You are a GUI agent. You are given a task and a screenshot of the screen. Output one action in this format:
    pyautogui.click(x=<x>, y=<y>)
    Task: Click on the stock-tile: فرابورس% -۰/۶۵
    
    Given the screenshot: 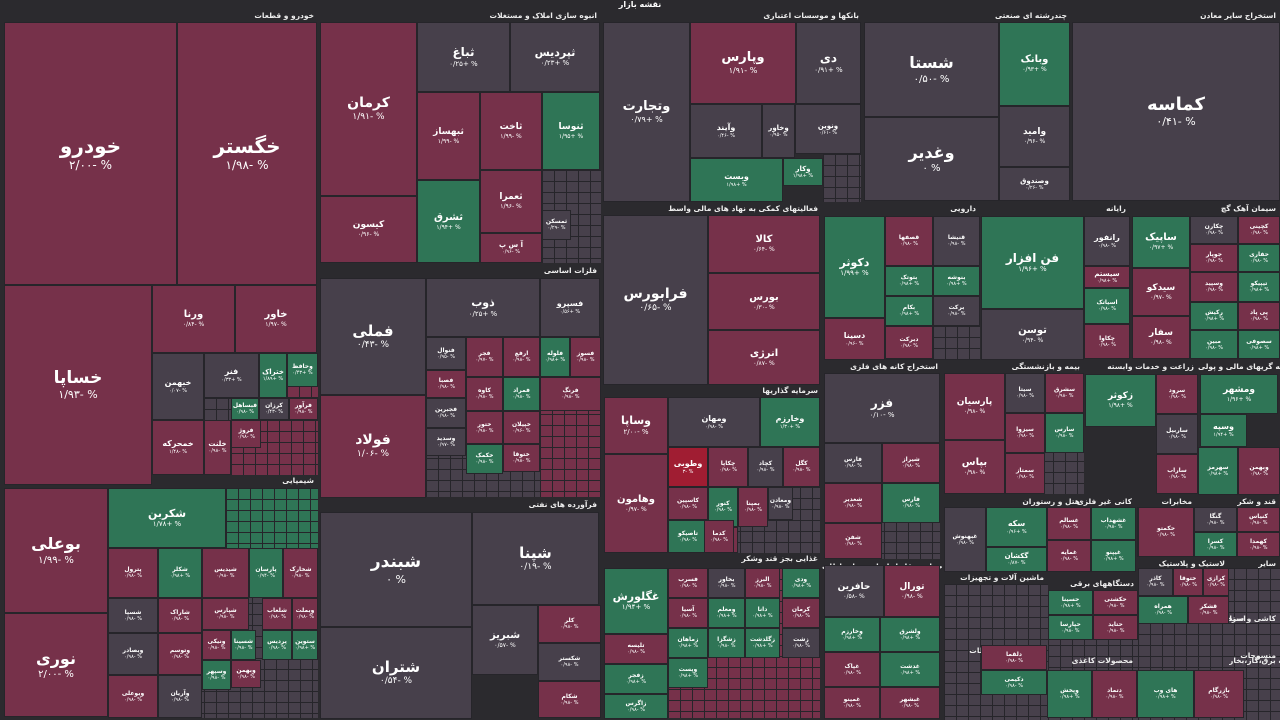 What is the action you would take?
    pyautogui.click(x=655, y=300)
    